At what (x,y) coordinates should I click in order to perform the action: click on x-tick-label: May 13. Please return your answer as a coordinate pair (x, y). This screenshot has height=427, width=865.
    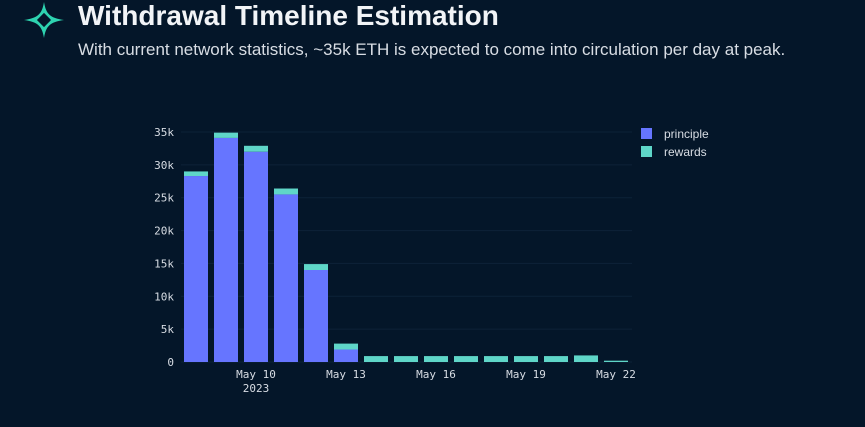
    Looking at the image, I should click on (346, 374).